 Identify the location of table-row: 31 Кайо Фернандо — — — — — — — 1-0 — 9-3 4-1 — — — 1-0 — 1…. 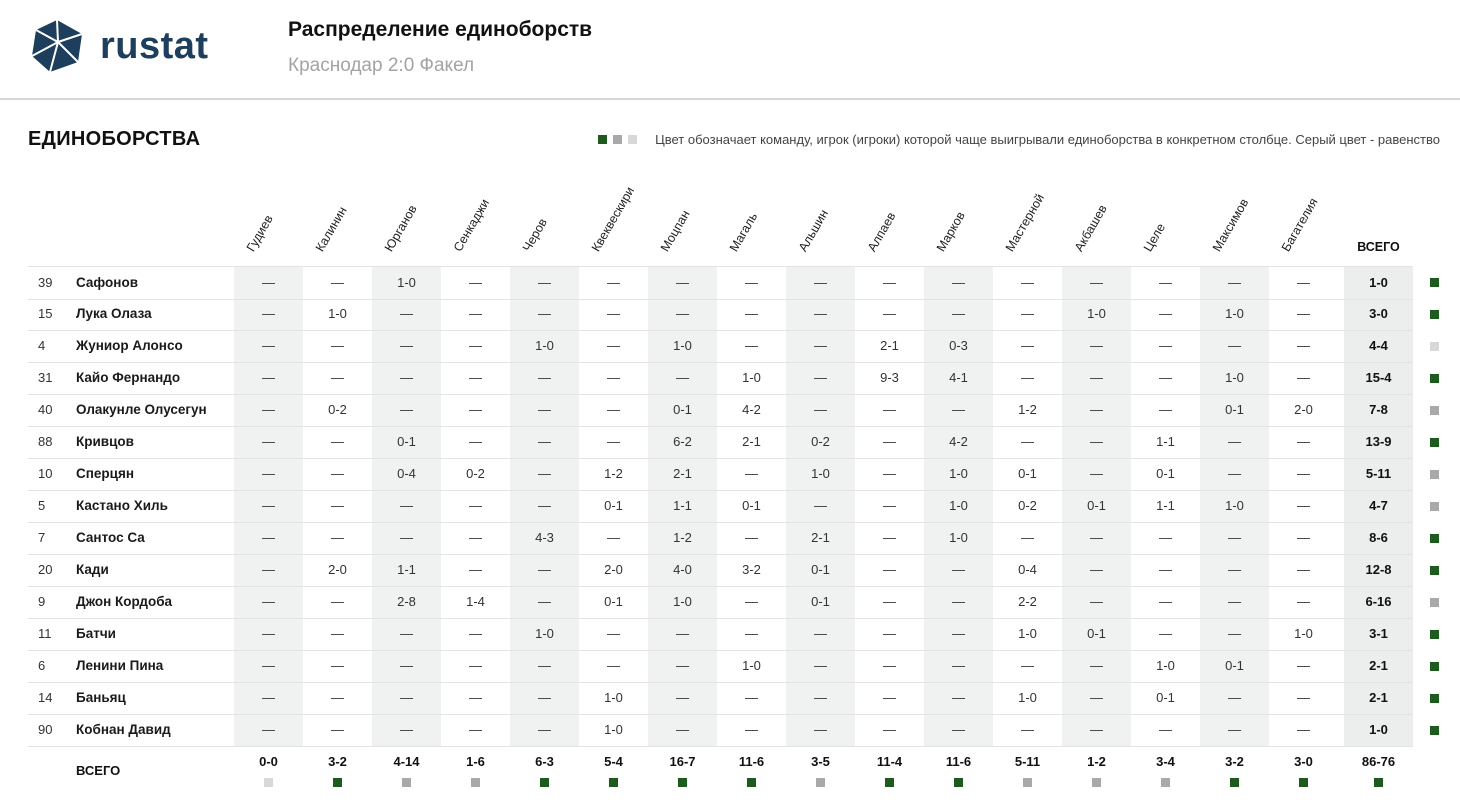
(720, 378).